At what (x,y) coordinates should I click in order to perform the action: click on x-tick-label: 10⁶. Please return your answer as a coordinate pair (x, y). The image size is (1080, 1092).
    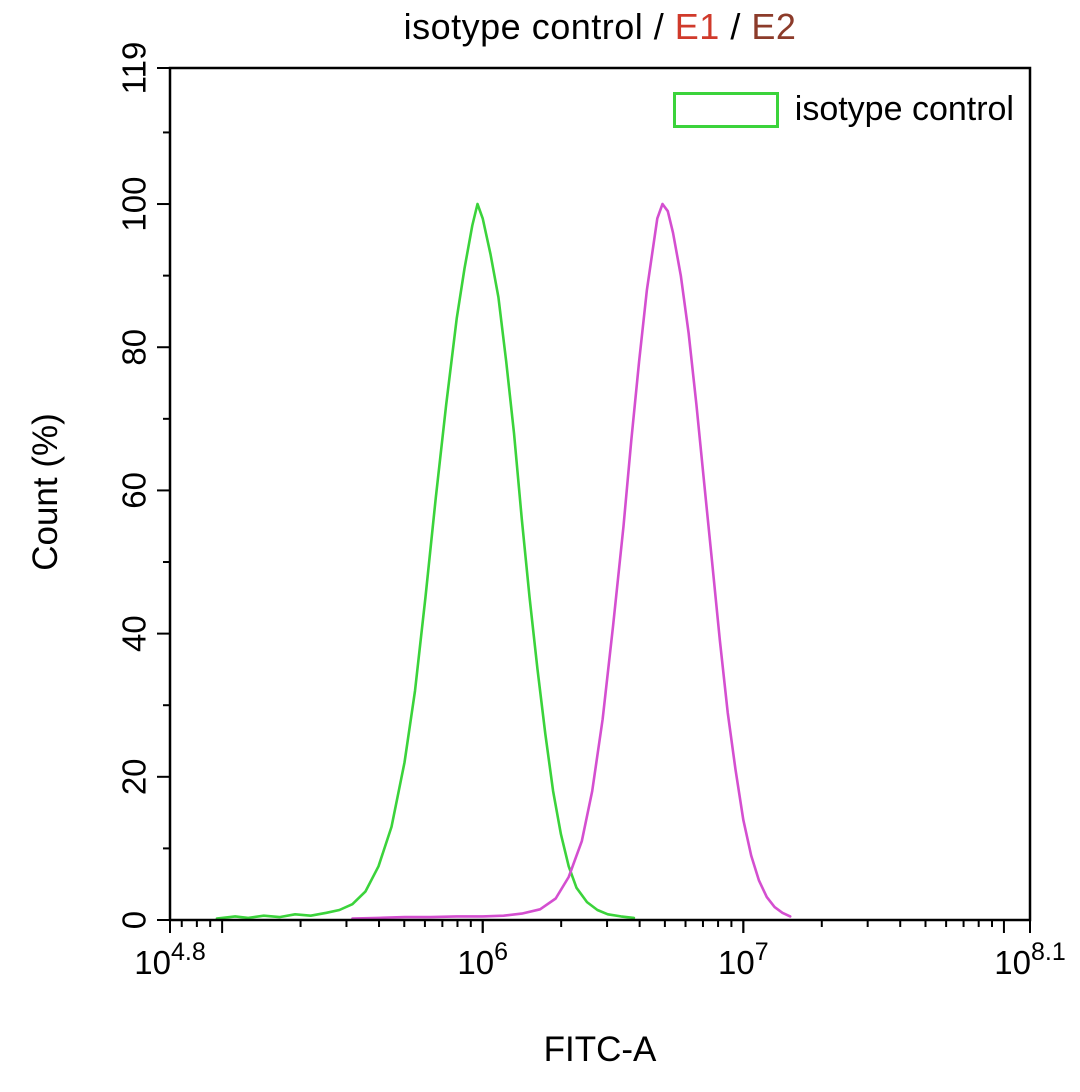
    Looking at the image, I should click on (482, 959).